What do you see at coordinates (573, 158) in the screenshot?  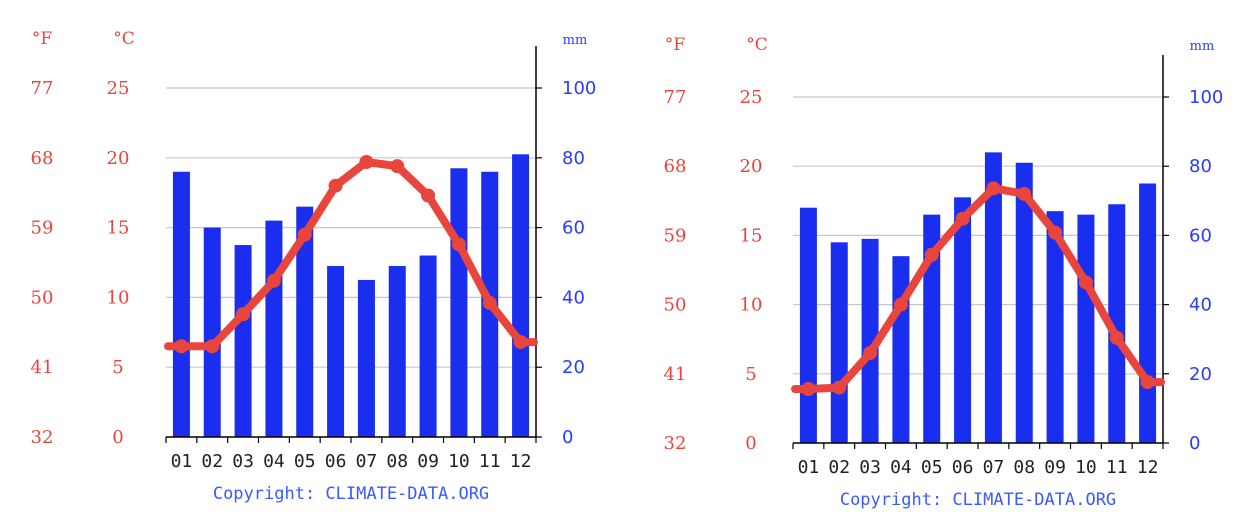 I see `precip-tick-label: 80` at bounding box center [573, 158].